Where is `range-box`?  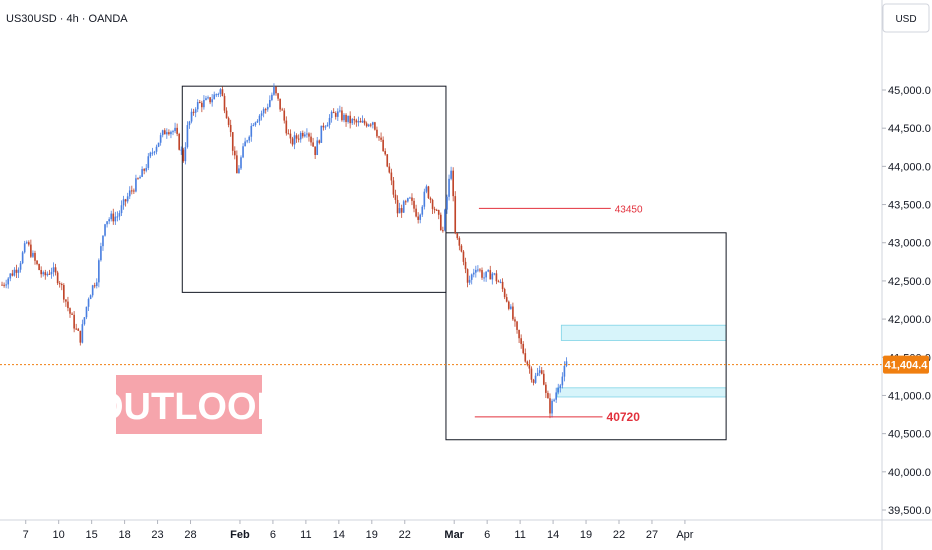 range-box is located at coordinates (314, 189).